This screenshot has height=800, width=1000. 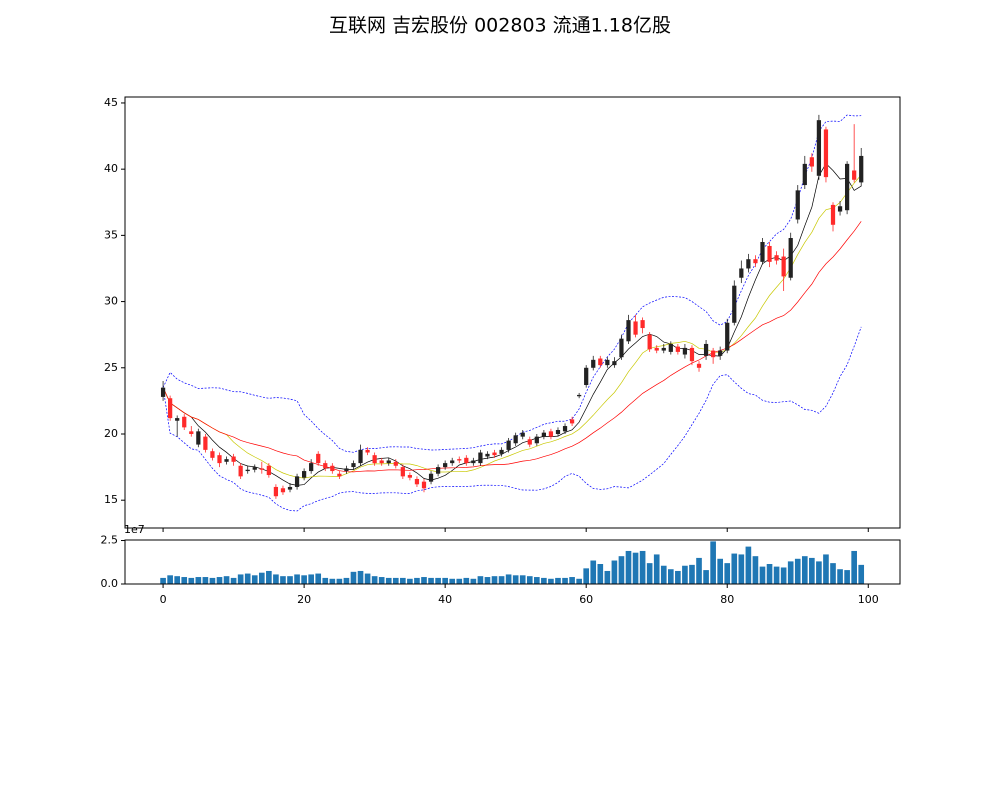 I want to click on x-tick-label: 60, so click(x=586, y=599).